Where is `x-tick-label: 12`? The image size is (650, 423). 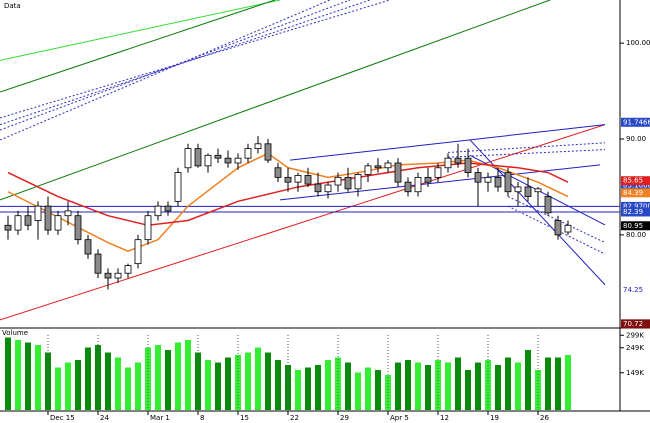 x-tick-label: 12 is located at coordinates (444, 418).